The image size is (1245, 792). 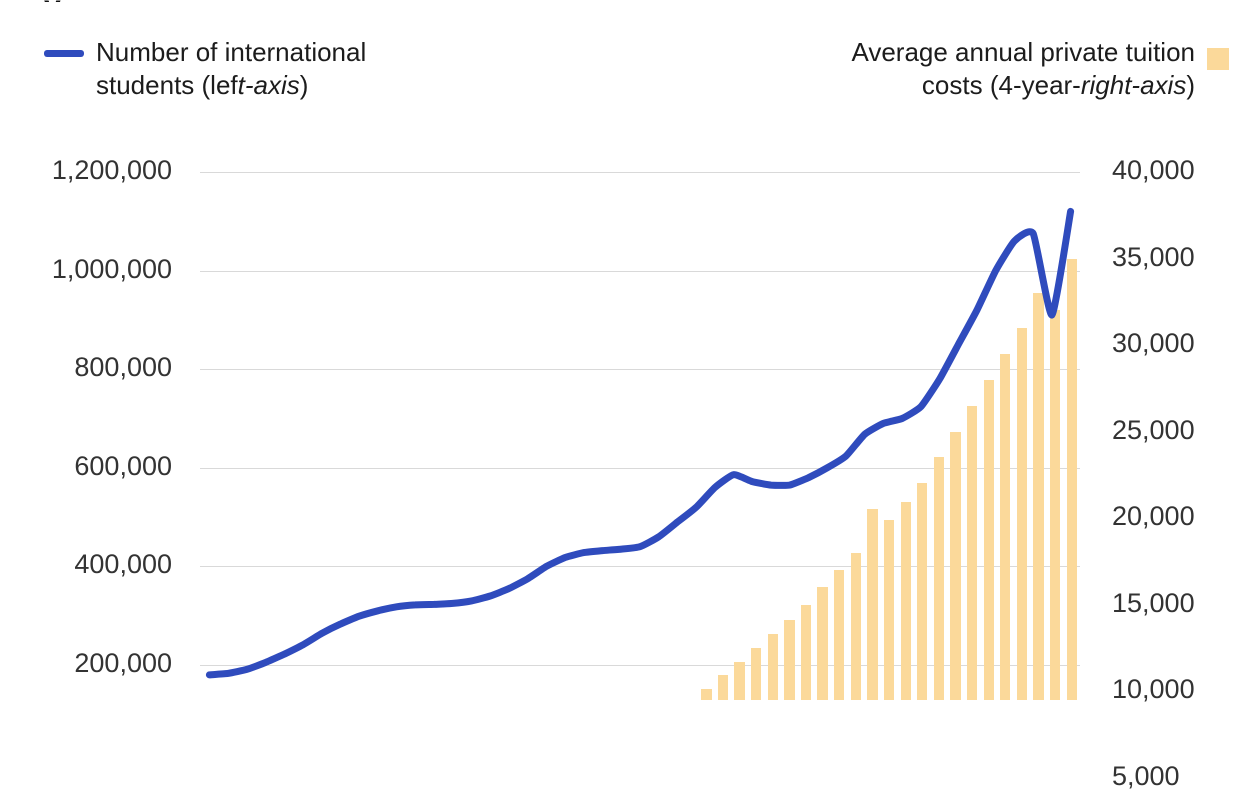 I want to click on legend-line-label-row2-tail: ), so click(x=304, y=85).